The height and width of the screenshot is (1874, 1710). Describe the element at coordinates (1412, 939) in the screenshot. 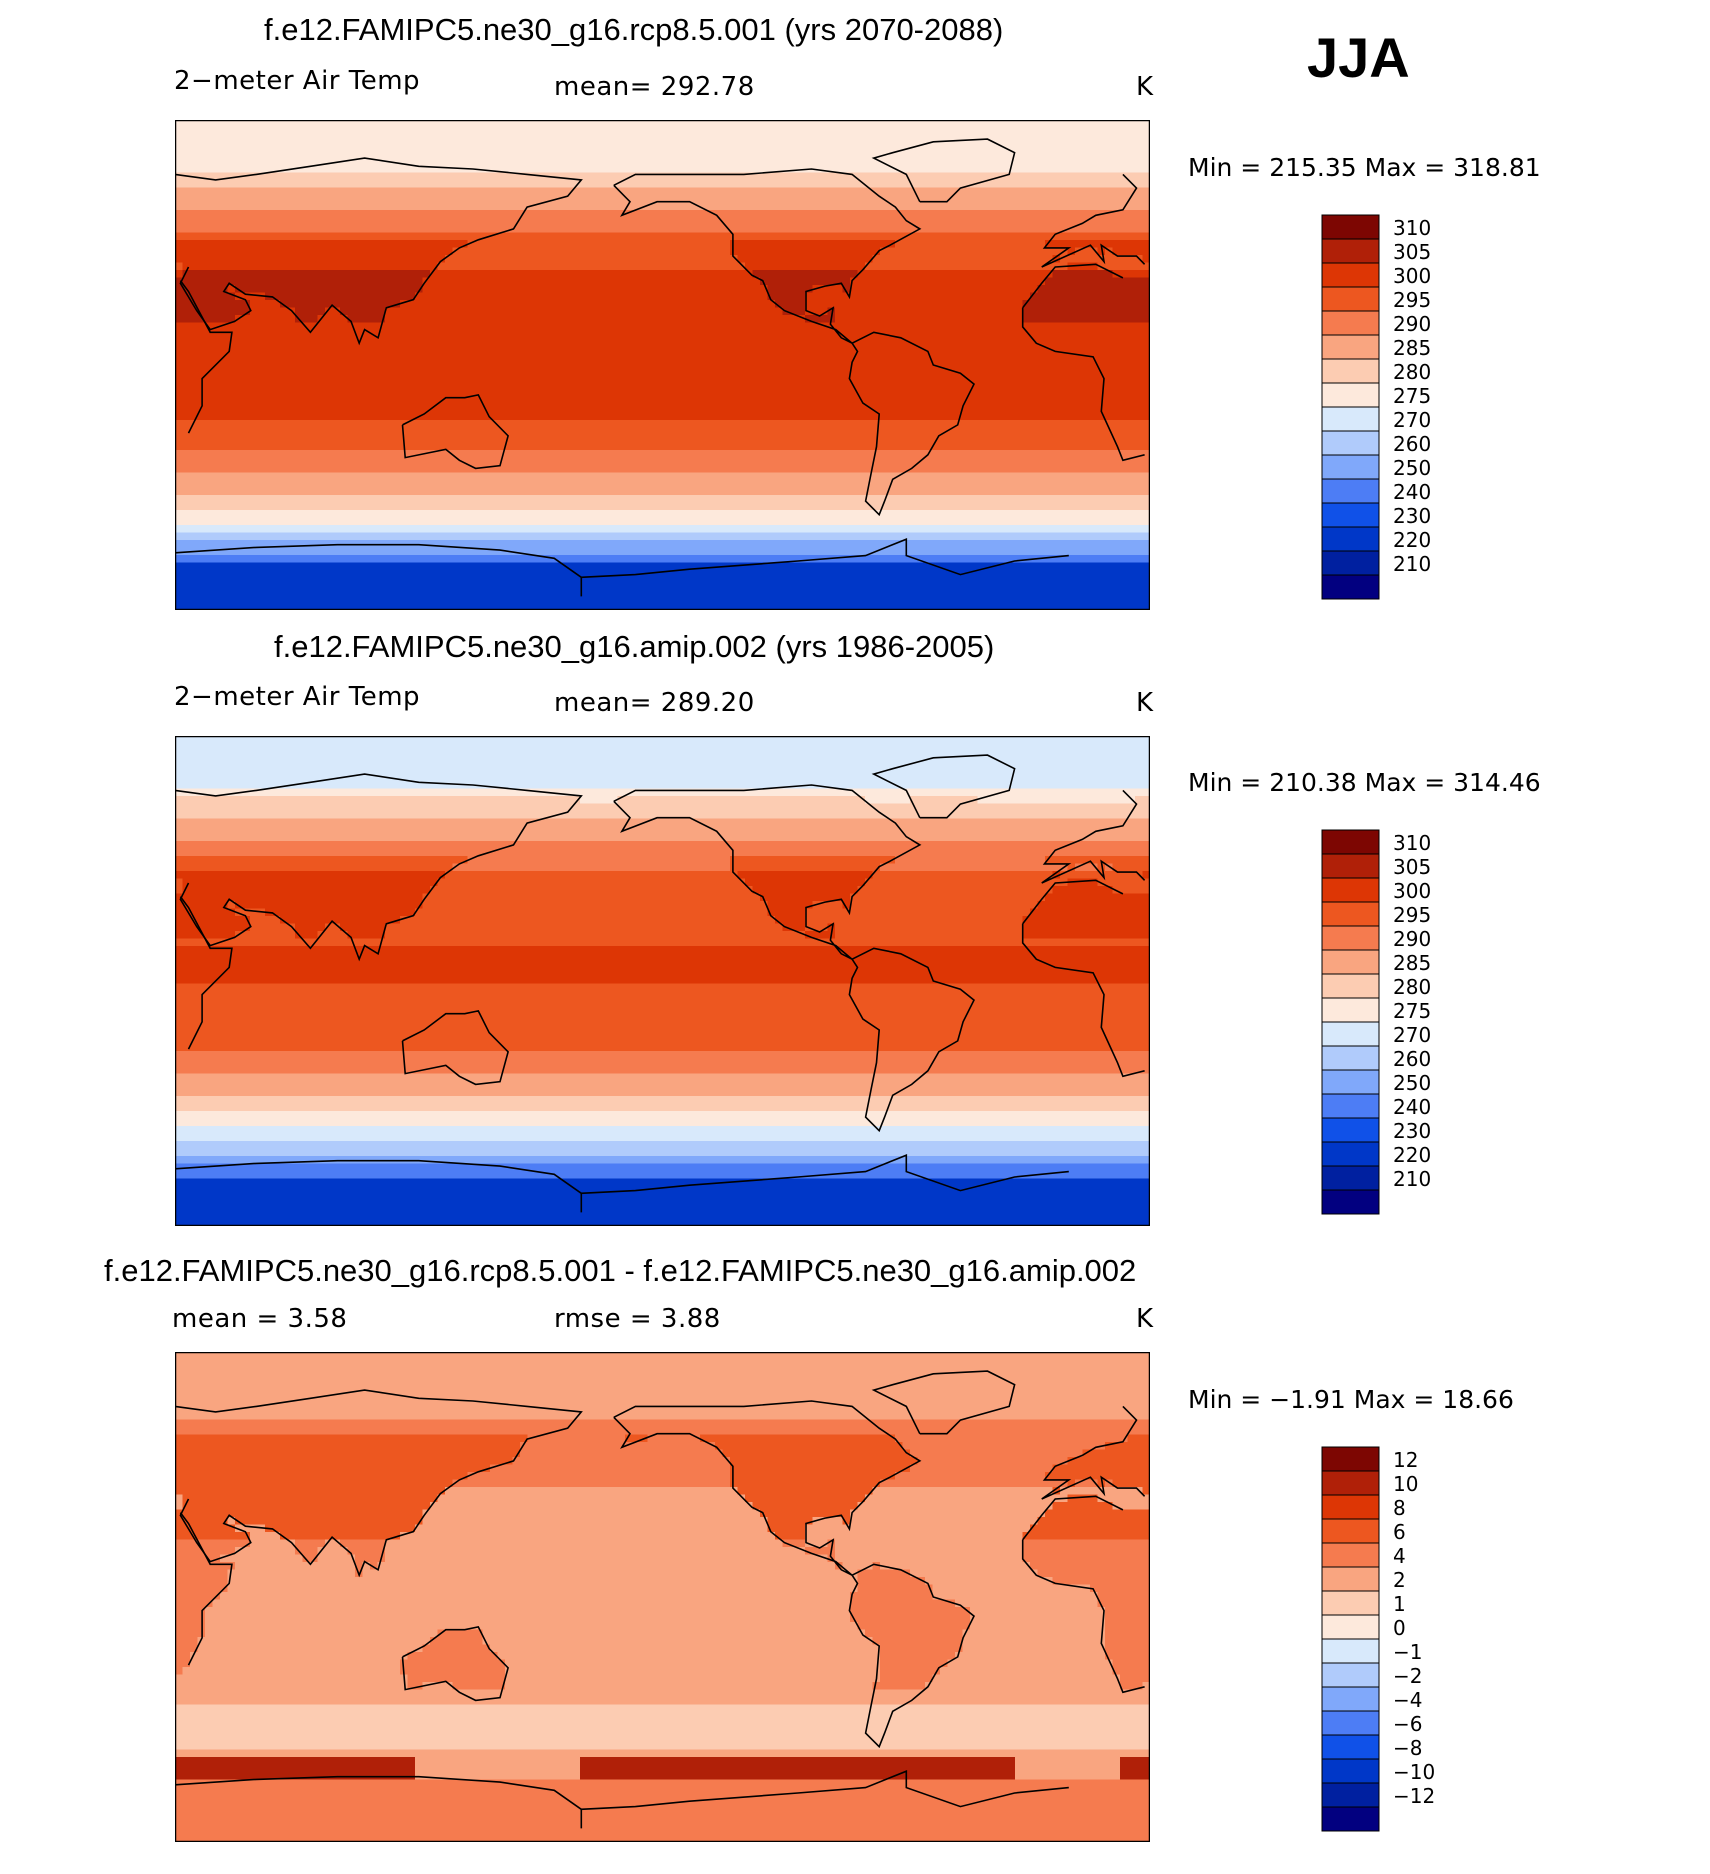

I see `colorbar-label: 290` at that location.